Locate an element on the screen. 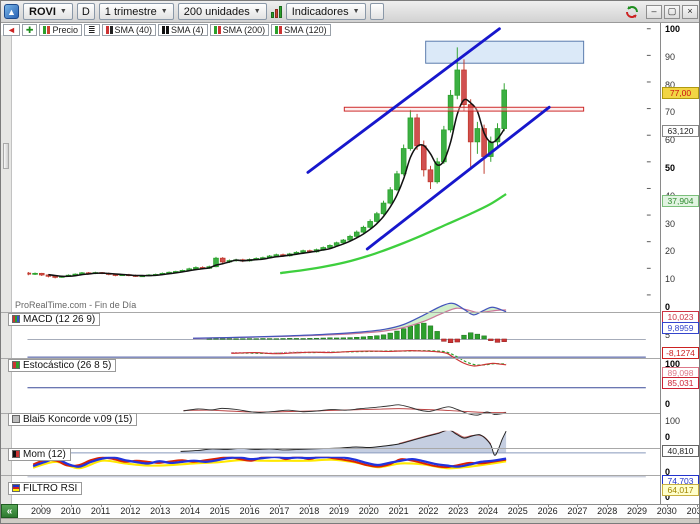 The image size is (700, 524). sma-legend-chip: SMA (120) is located at coordinates (301, 30).